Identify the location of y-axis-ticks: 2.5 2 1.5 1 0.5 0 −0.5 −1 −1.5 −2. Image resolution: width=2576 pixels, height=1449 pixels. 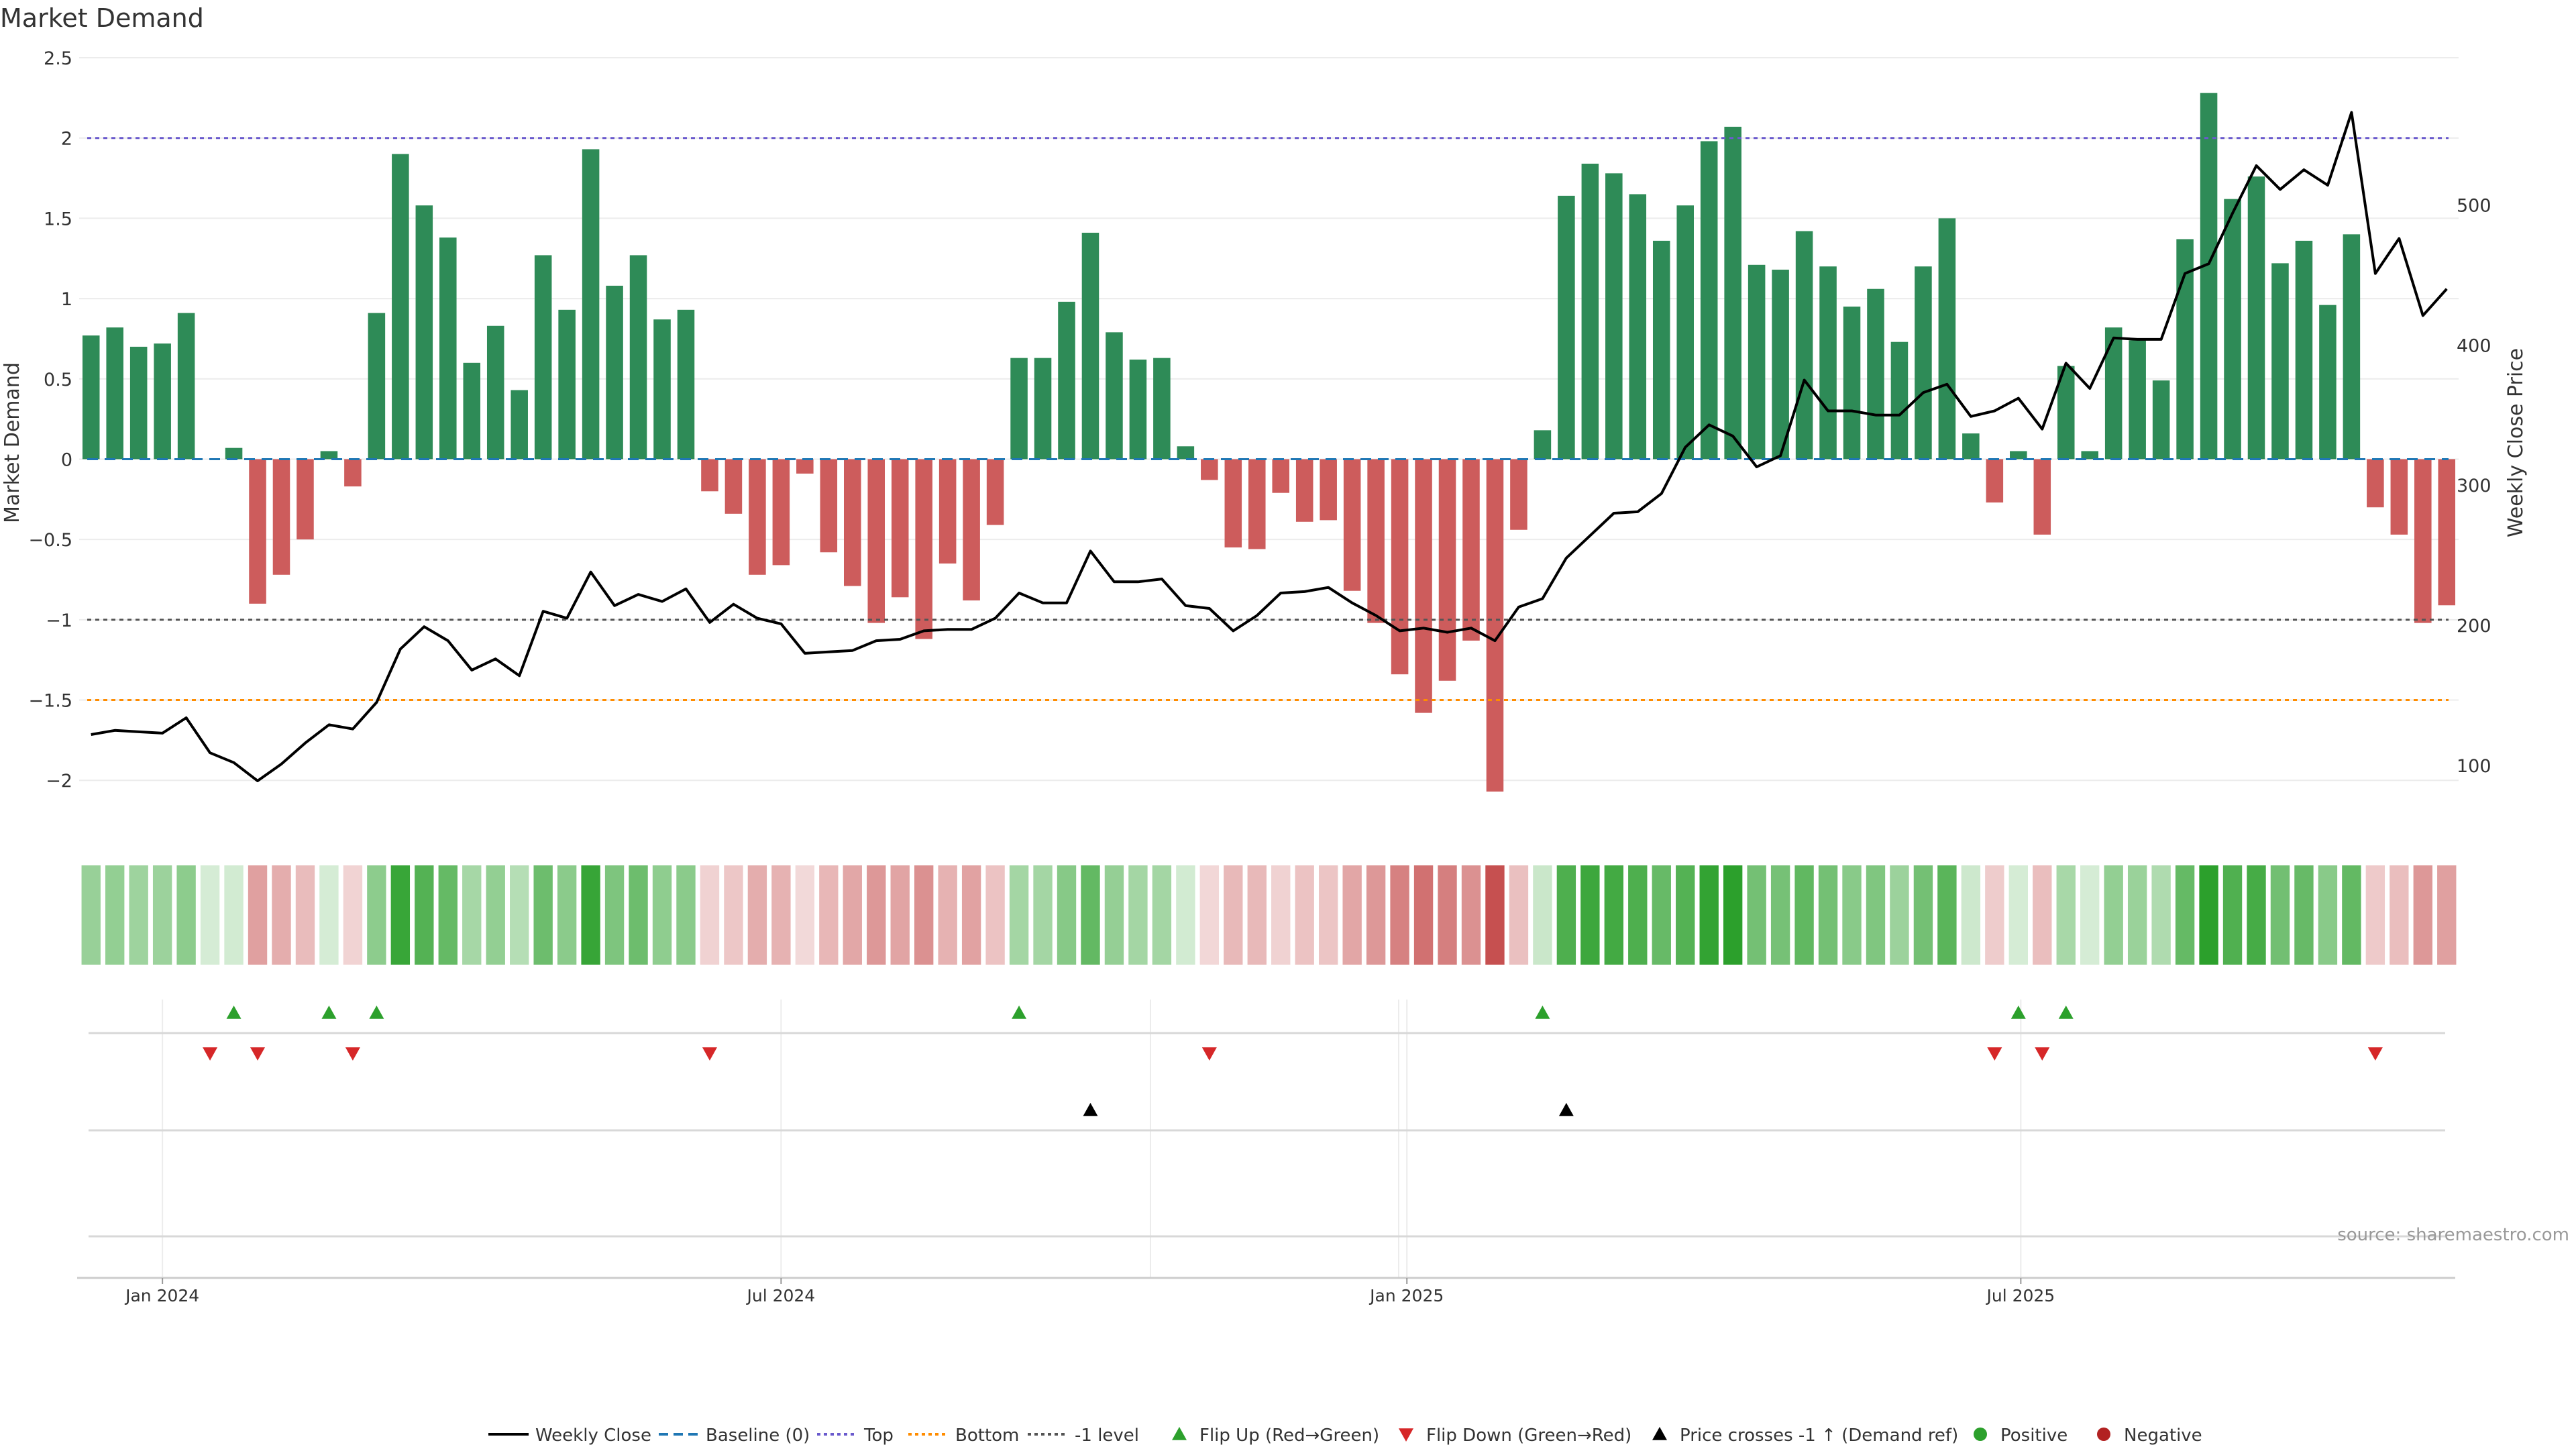
(50, 420).